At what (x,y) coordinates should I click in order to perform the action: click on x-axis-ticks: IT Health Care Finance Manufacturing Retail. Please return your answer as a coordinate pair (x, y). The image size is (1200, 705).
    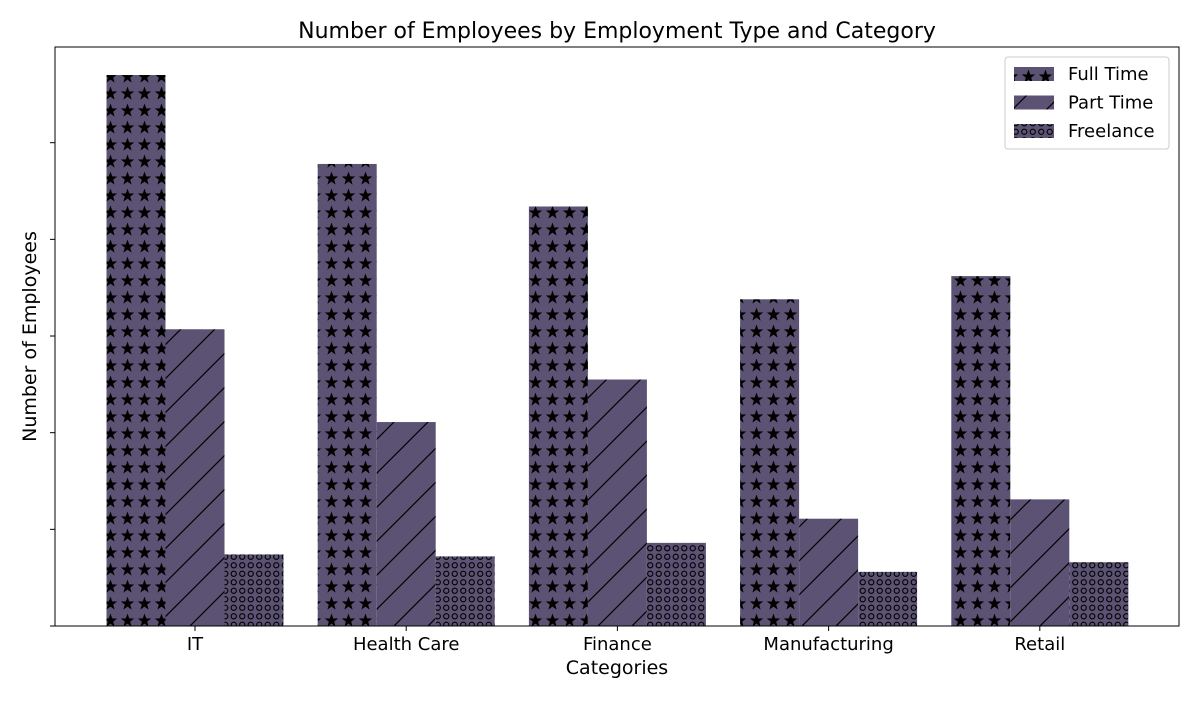
    Looking at the image, I should click on (626, 640).